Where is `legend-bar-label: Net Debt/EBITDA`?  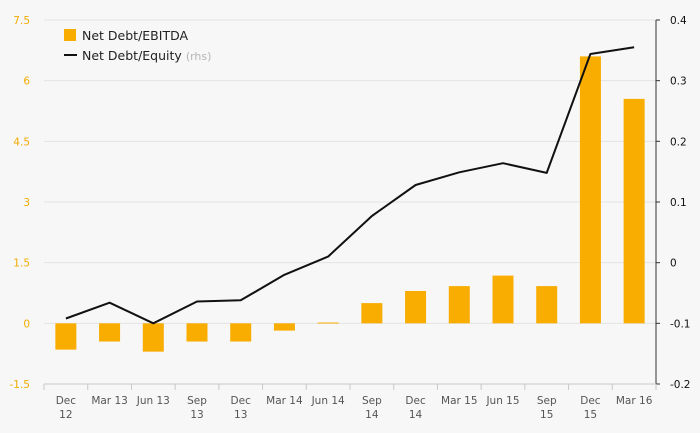
legend-bar-label: Net Debt/EBITDA is located at coordinates (135, 35).